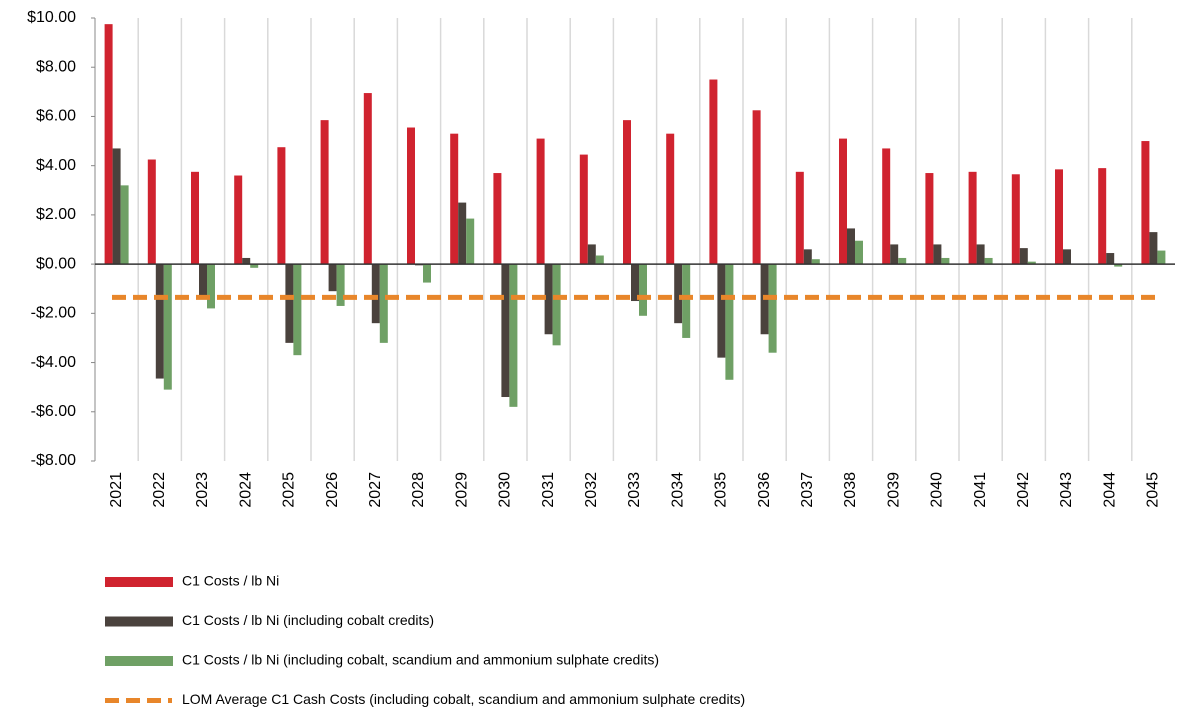 The height and width of the screenshot is (718, 1181). Describe the element at coordinates (56, 165) in the screenshot. I see `y-tick-label: $4.00` at that location.